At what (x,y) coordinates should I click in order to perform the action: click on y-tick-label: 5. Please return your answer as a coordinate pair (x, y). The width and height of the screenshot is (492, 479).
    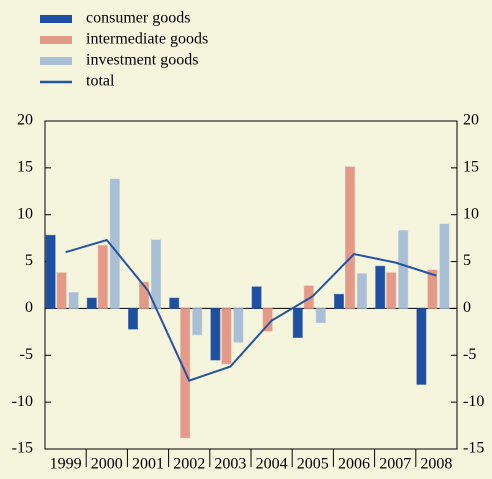
    Looking at the image, I should click on (29, 260).